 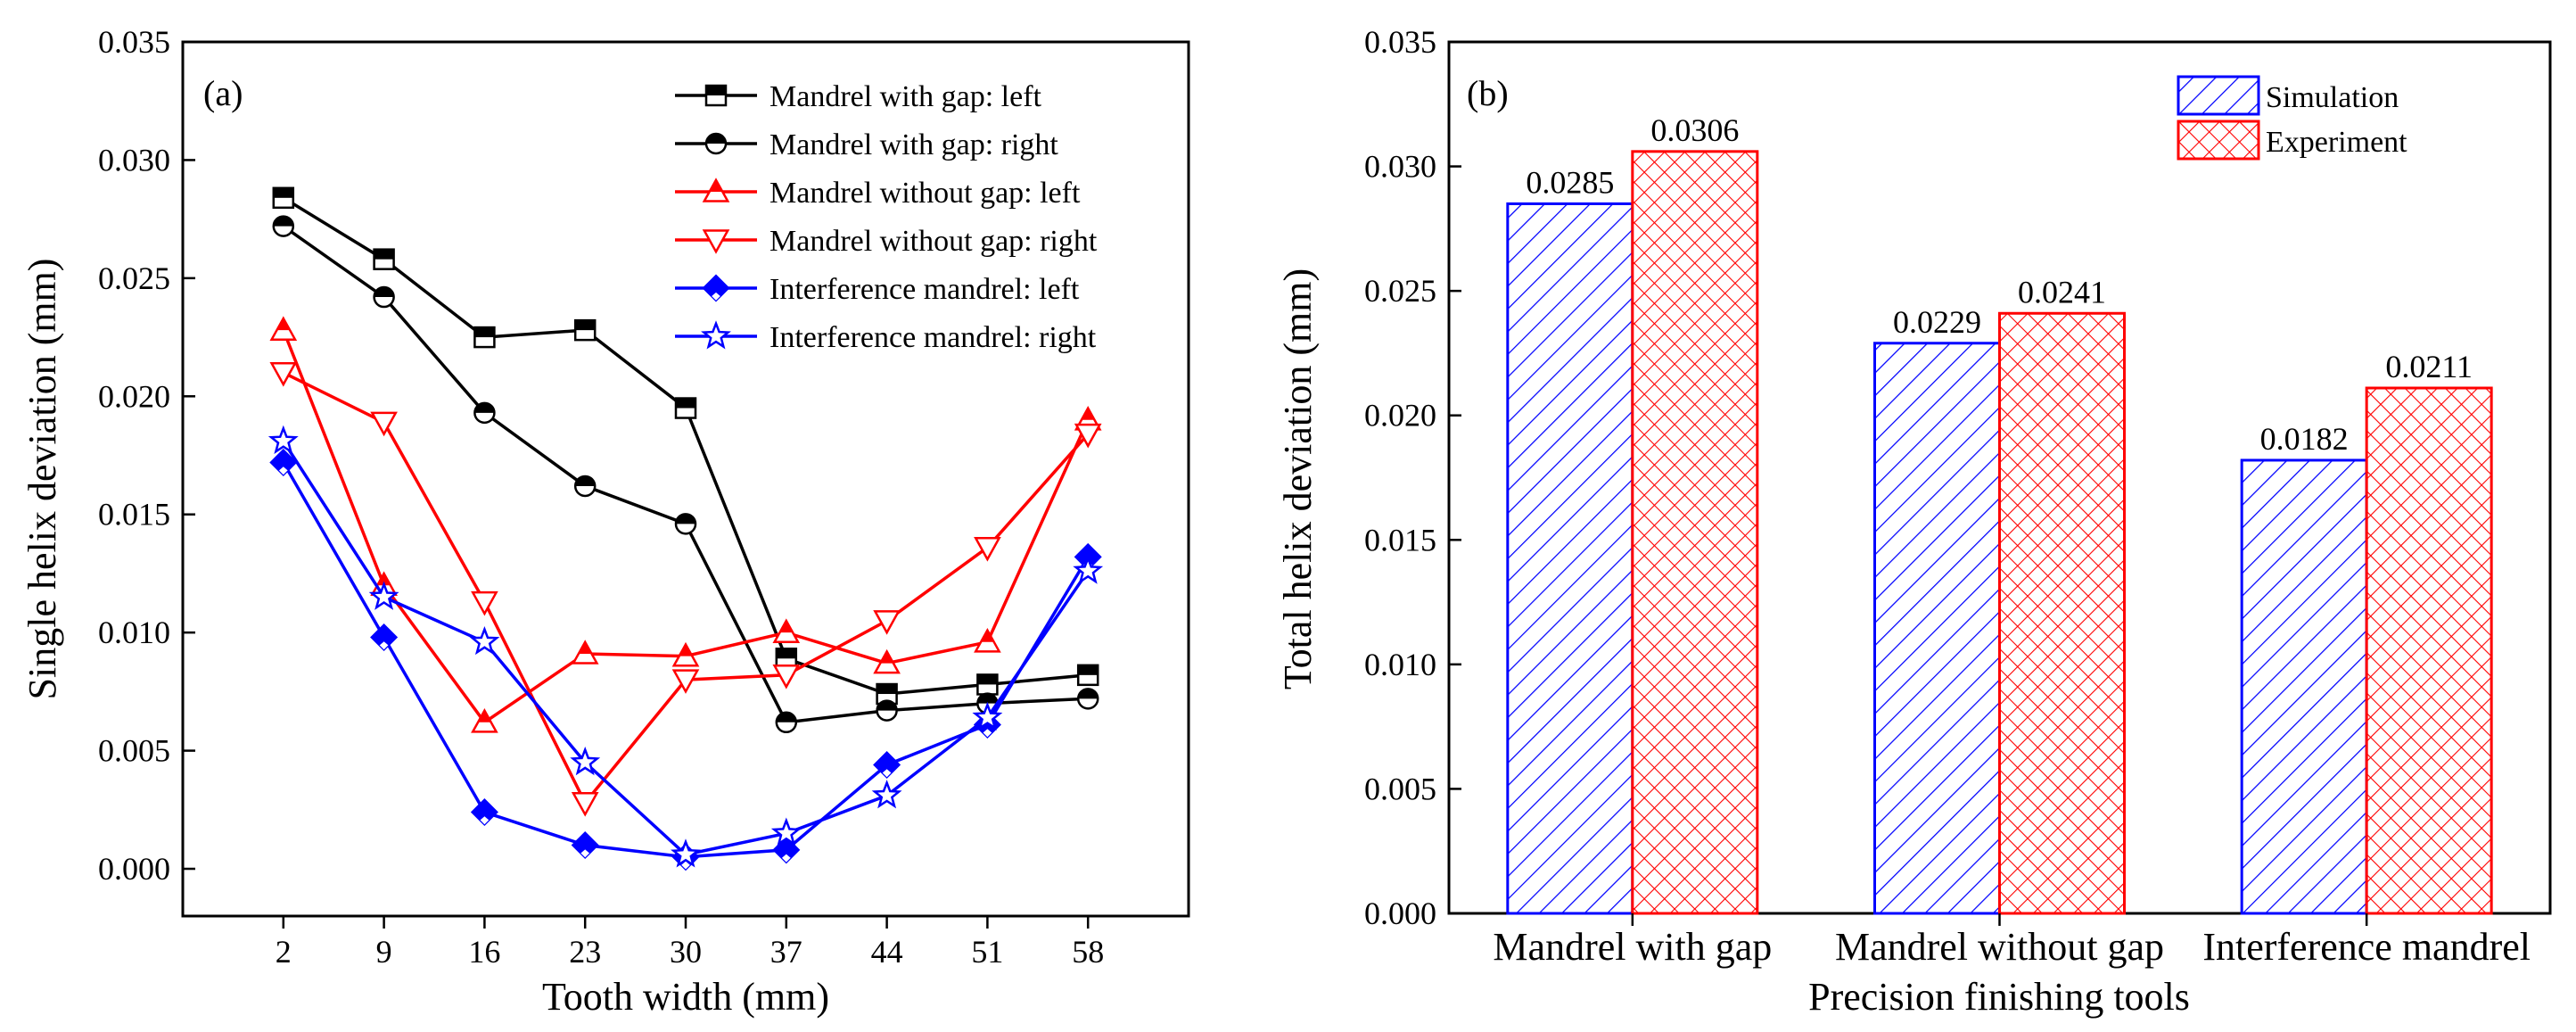 I want to click on x-tick-label: 2, so click(x=284, y=952).